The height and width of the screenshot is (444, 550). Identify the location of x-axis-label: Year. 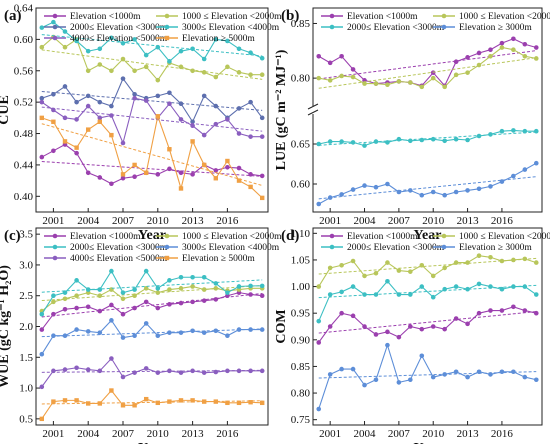
(152, 442).